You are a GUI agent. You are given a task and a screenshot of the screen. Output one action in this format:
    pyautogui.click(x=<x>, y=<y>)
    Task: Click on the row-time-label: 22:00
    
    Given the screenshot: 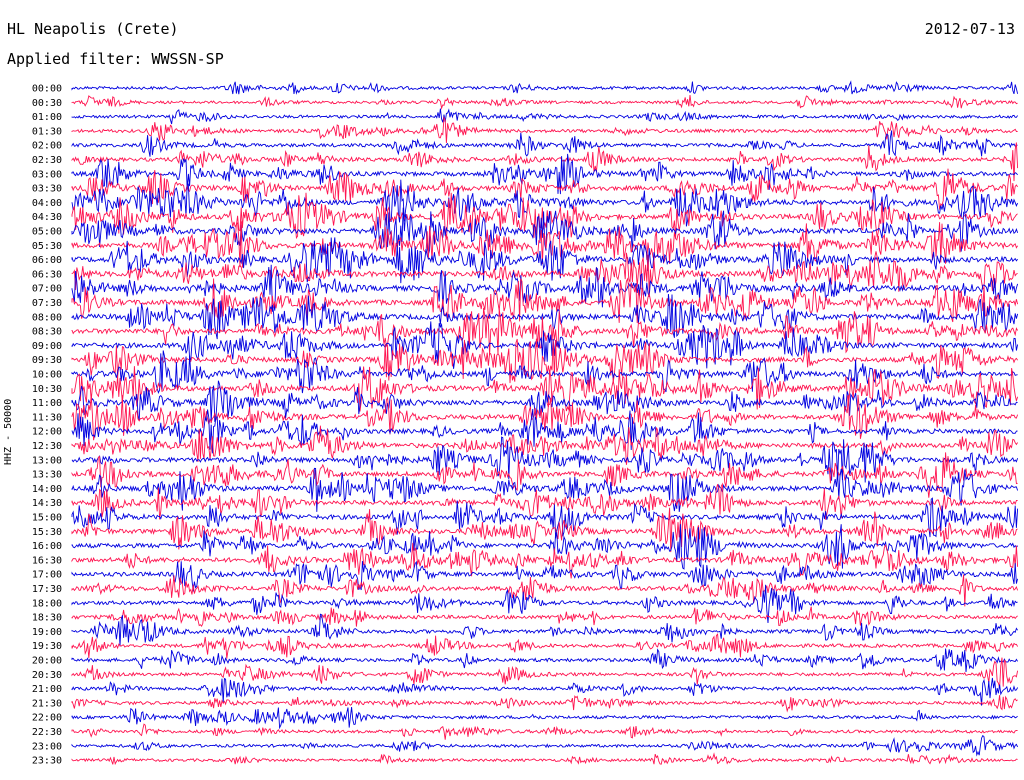 What is the action you would take?
    pyautogui.click(x=47, y=718)
    